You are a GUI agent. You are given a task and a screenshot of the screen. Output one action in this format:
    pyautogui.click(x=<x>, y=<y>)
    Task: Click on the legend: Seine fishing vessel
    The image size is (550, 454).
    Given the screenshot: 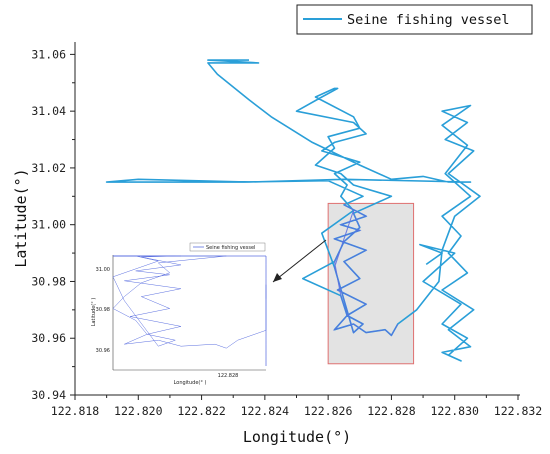 What is the action you would take?
    pyautogui.click(x=414, y=19)
    